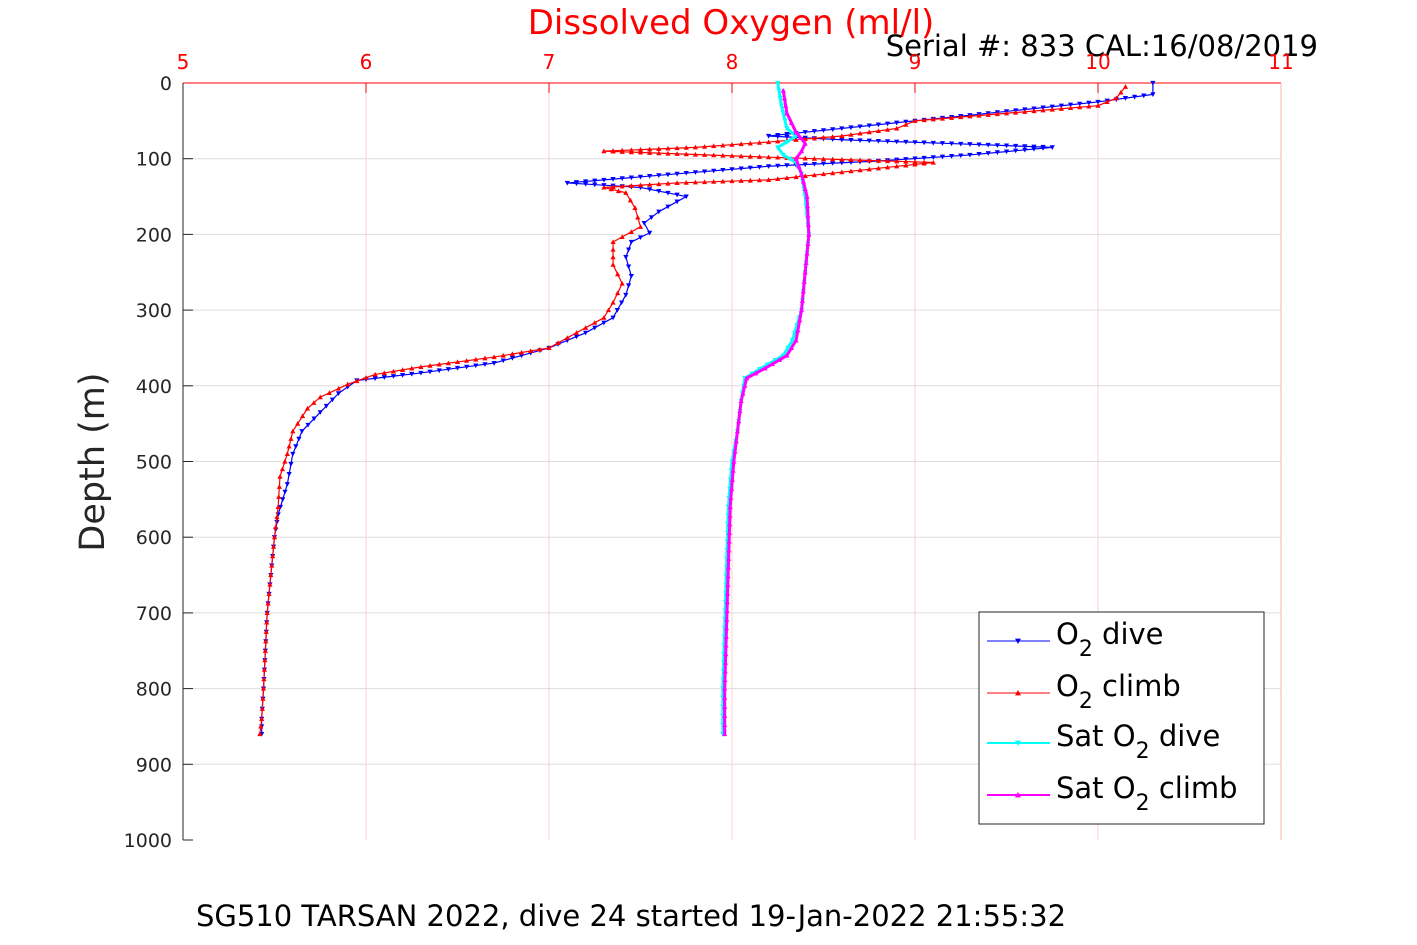 Image resolution: width=1417 pixels, height=945 pixels. Describe the element at coordinates (767, 412) in the screenshot. I see `series-sat-o2-climb` at that location.